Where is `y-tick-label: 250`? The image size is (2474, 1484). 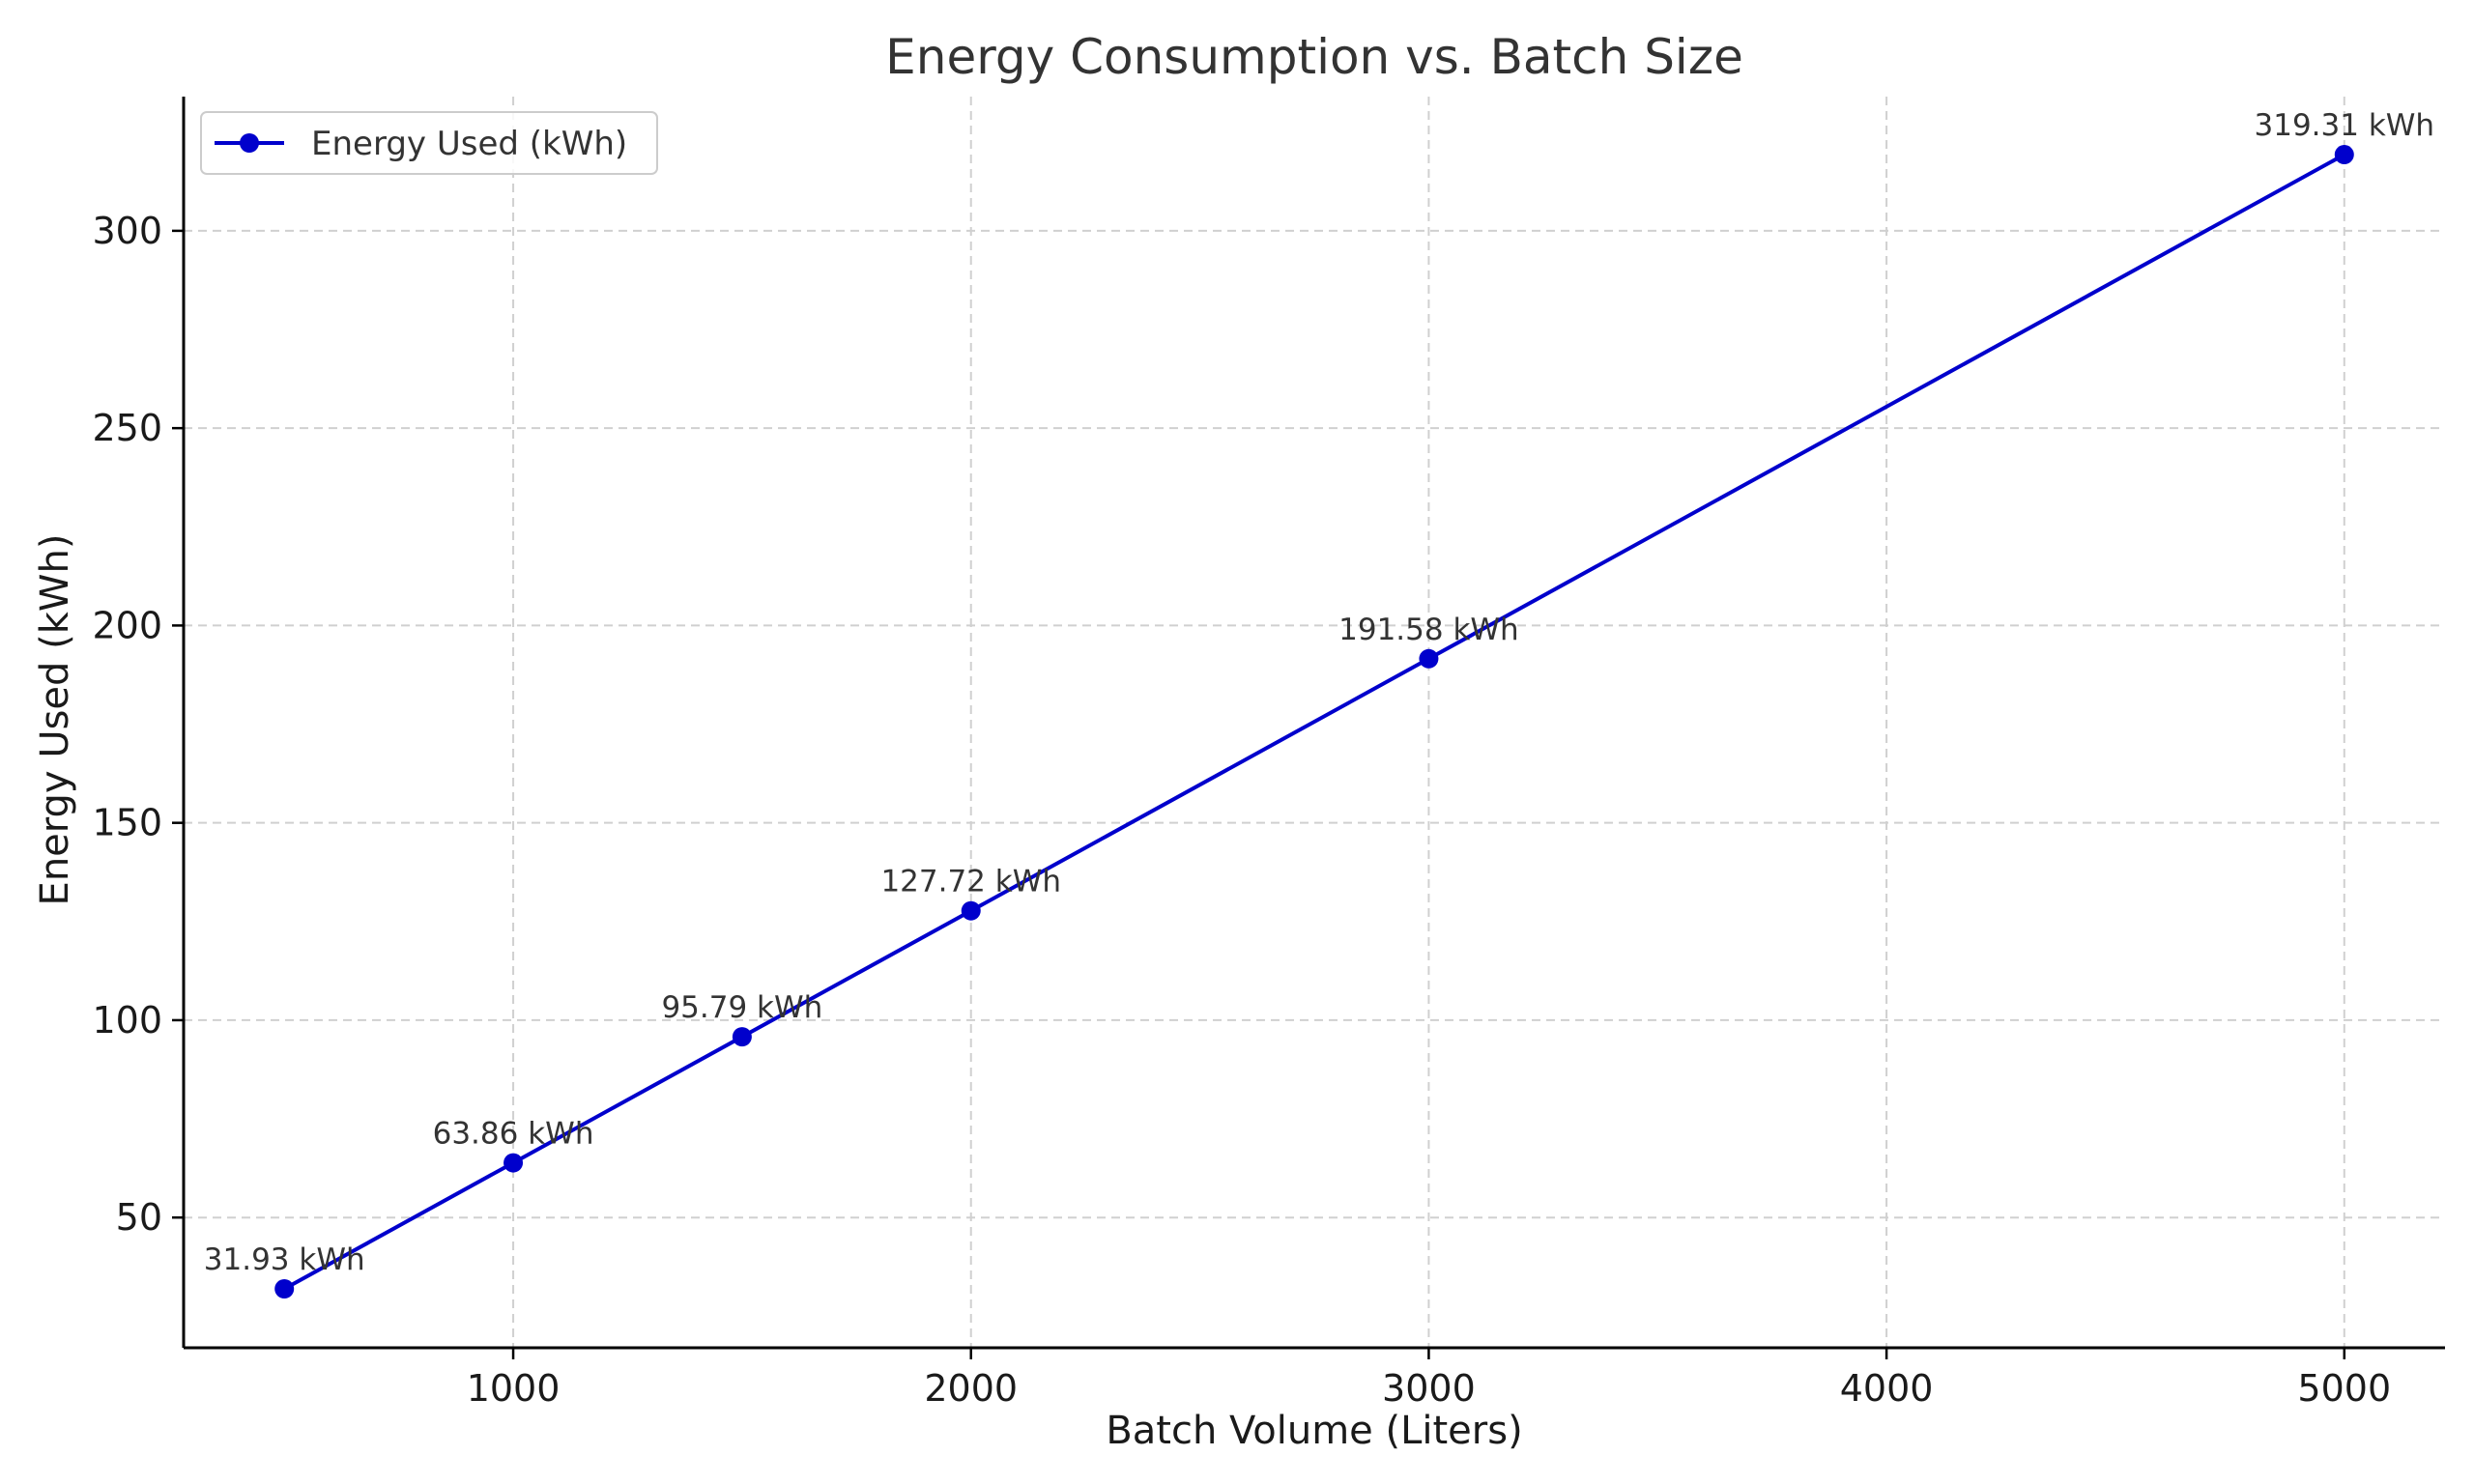
y-tick-label: 250 is located at coordinates (127, 428).